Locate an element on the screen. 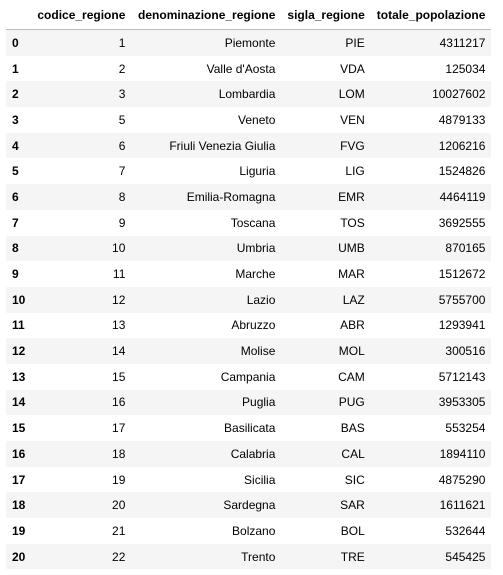 The height and width of the screenshot is (575, 503). cell-denominazione-regione: Umbria is located at coordinates (256, 248).